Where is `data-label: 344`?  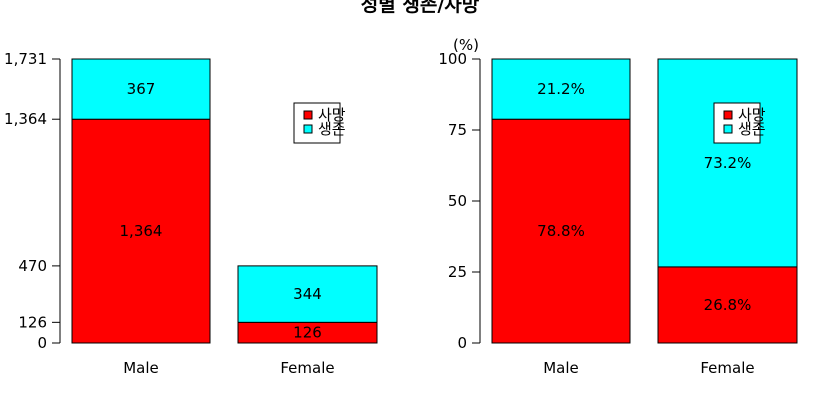
data-label: 344 is located at coordinates (307, 294).